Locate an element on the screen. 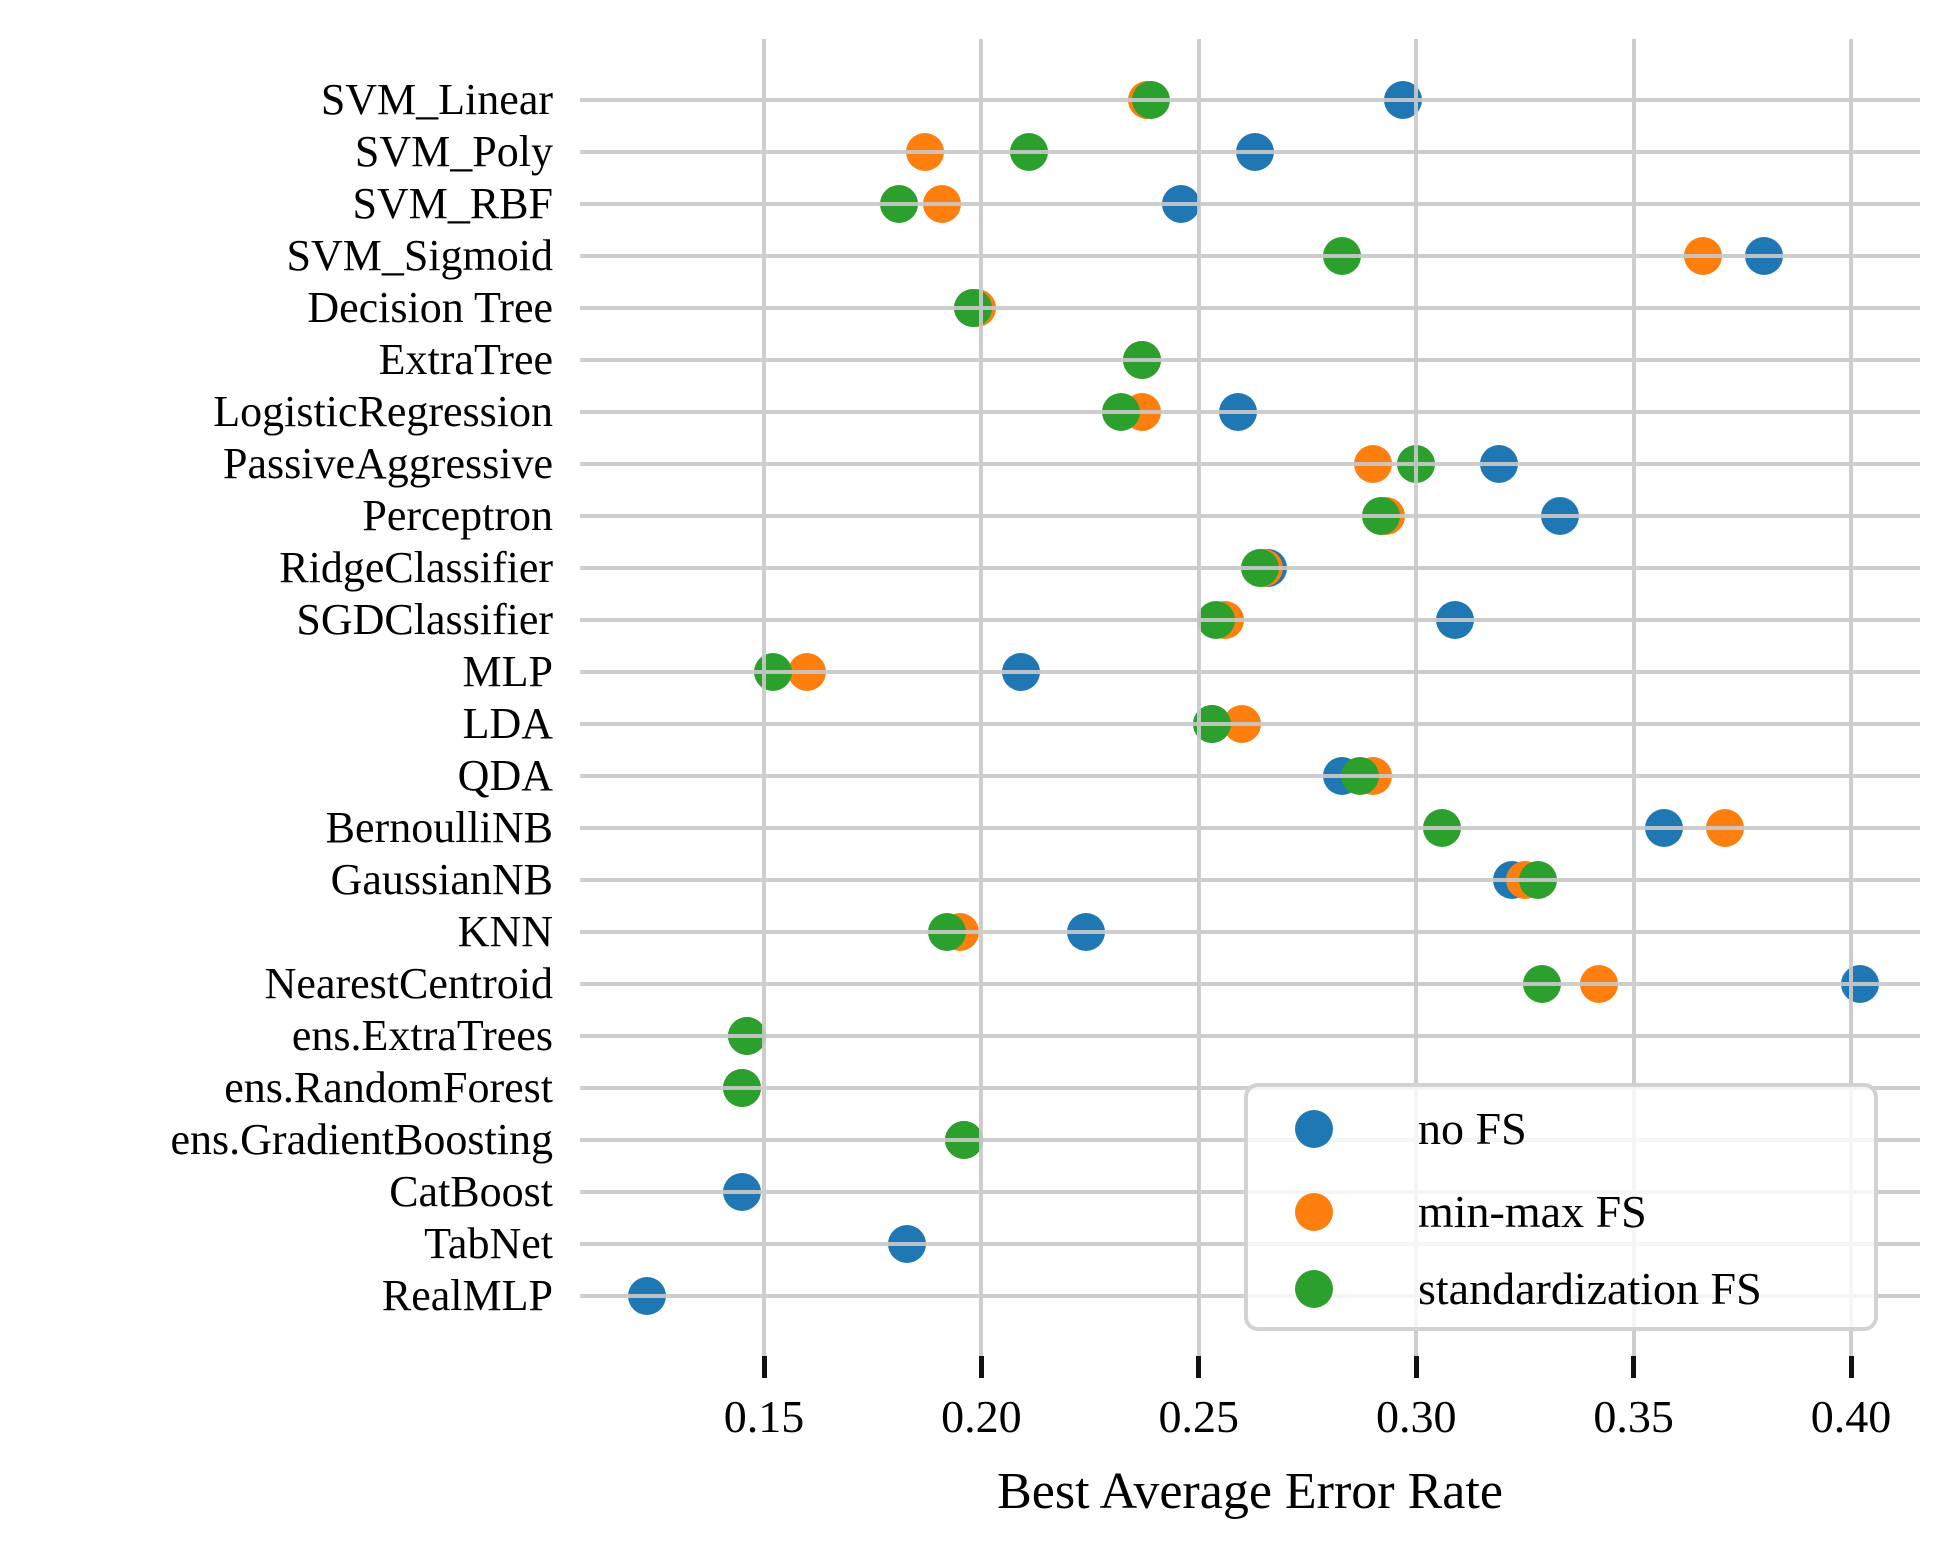 The width and height of the screenshot is (1959, 1560). x-tick-label: 0.30 is located at coordinates (1416, 1416).